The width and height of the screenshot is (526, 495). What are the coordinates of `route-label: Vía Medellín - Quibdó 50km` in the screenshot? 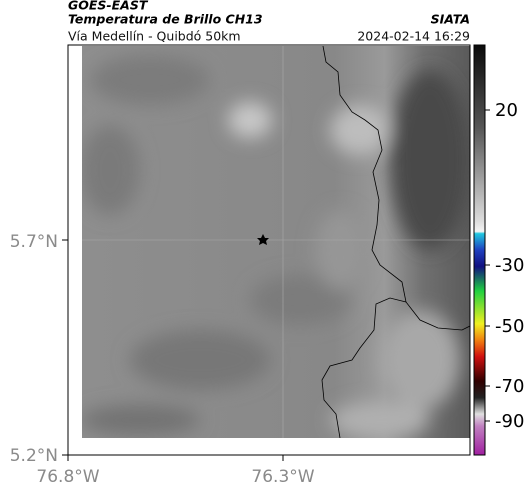 It's located at (154, 36).